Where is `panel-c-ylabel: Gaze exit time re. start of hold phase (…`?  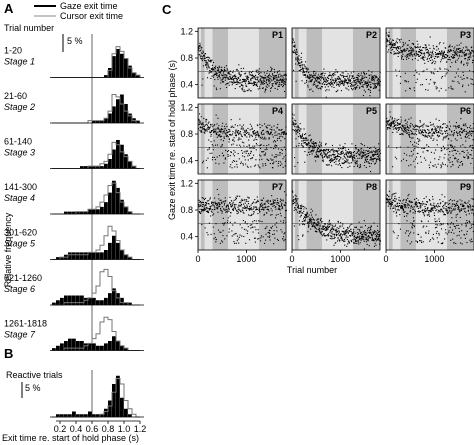
panel-c-ylabel: Gaze exit time re. start of hold phase (… is located at coordinates (172, 140).